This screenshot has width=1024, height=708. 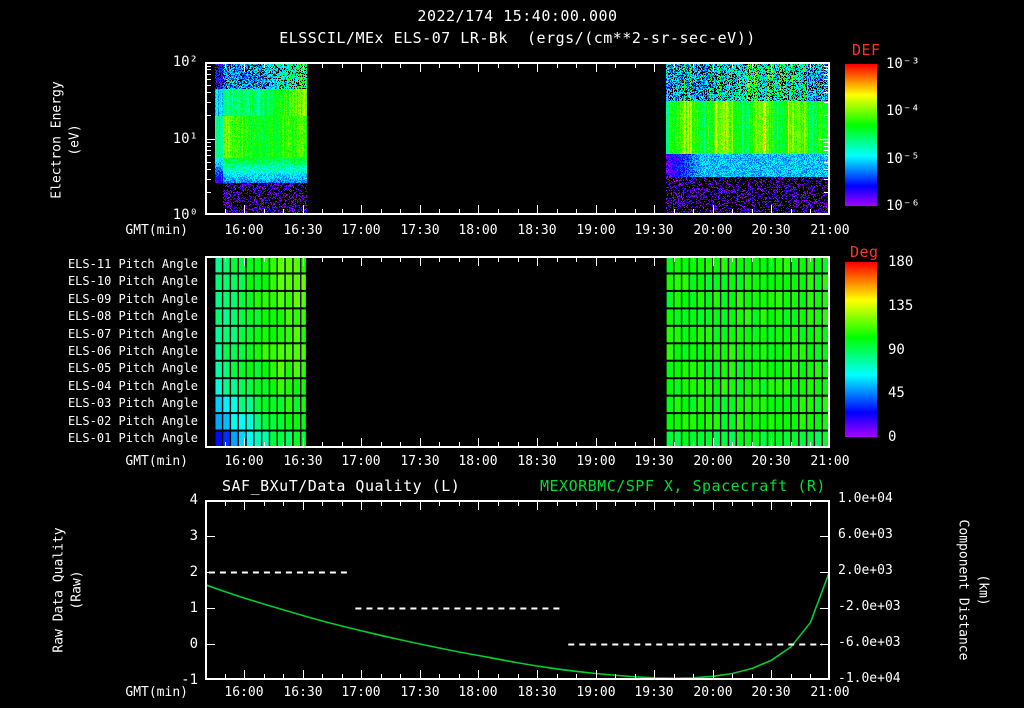 What do you see at coordinates (517, 138) in the screenshot?
I see `electron-energy-spectrogram` at bounding box center [517, 138].